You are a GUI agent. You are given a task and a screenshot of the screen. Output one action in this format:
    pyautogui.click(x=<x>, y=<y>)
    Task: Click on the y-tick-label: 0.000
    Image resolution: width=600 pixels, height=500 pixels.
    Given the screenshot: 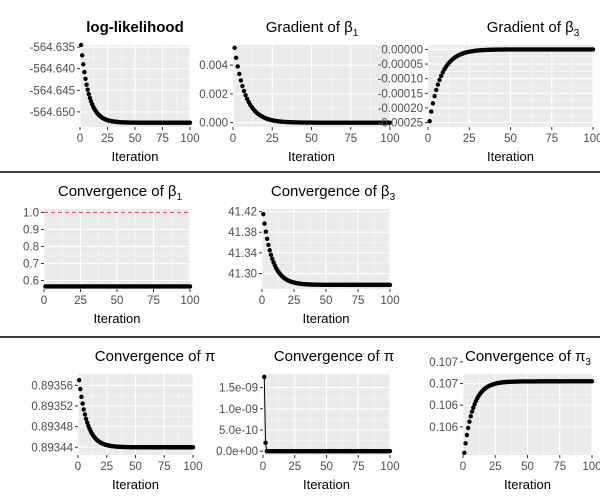 What is the action you would take?
    pyautogui.click(x=213, y=124)
    